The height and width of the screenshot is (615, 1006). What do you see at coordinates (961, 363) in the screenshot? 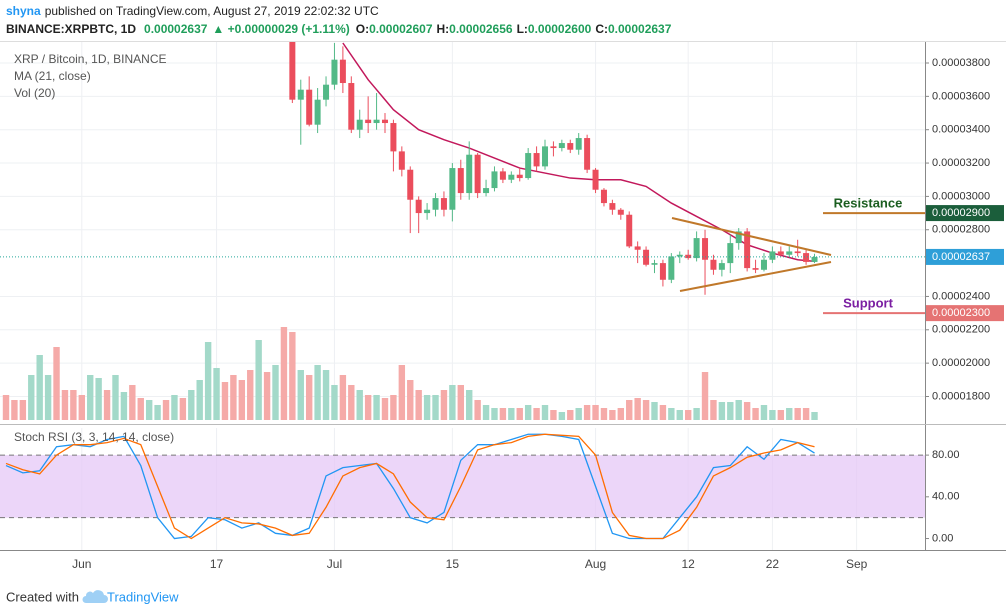
I see `y-tick-label: 0.00002000` at bounding box center [961, 363].